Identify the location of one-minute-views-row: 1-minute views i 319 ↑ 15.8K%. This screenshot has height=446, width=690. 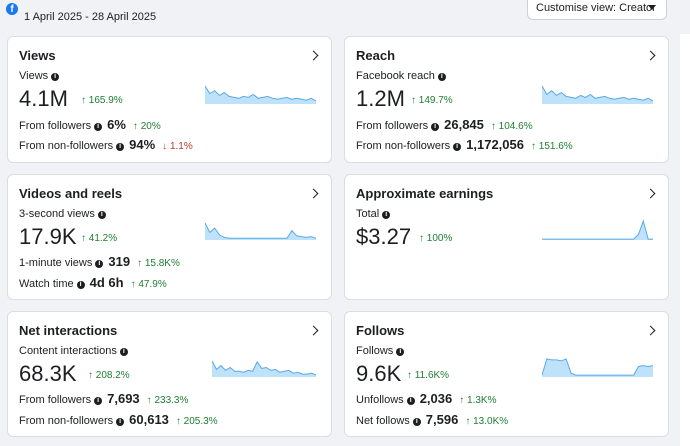
(99, 261).